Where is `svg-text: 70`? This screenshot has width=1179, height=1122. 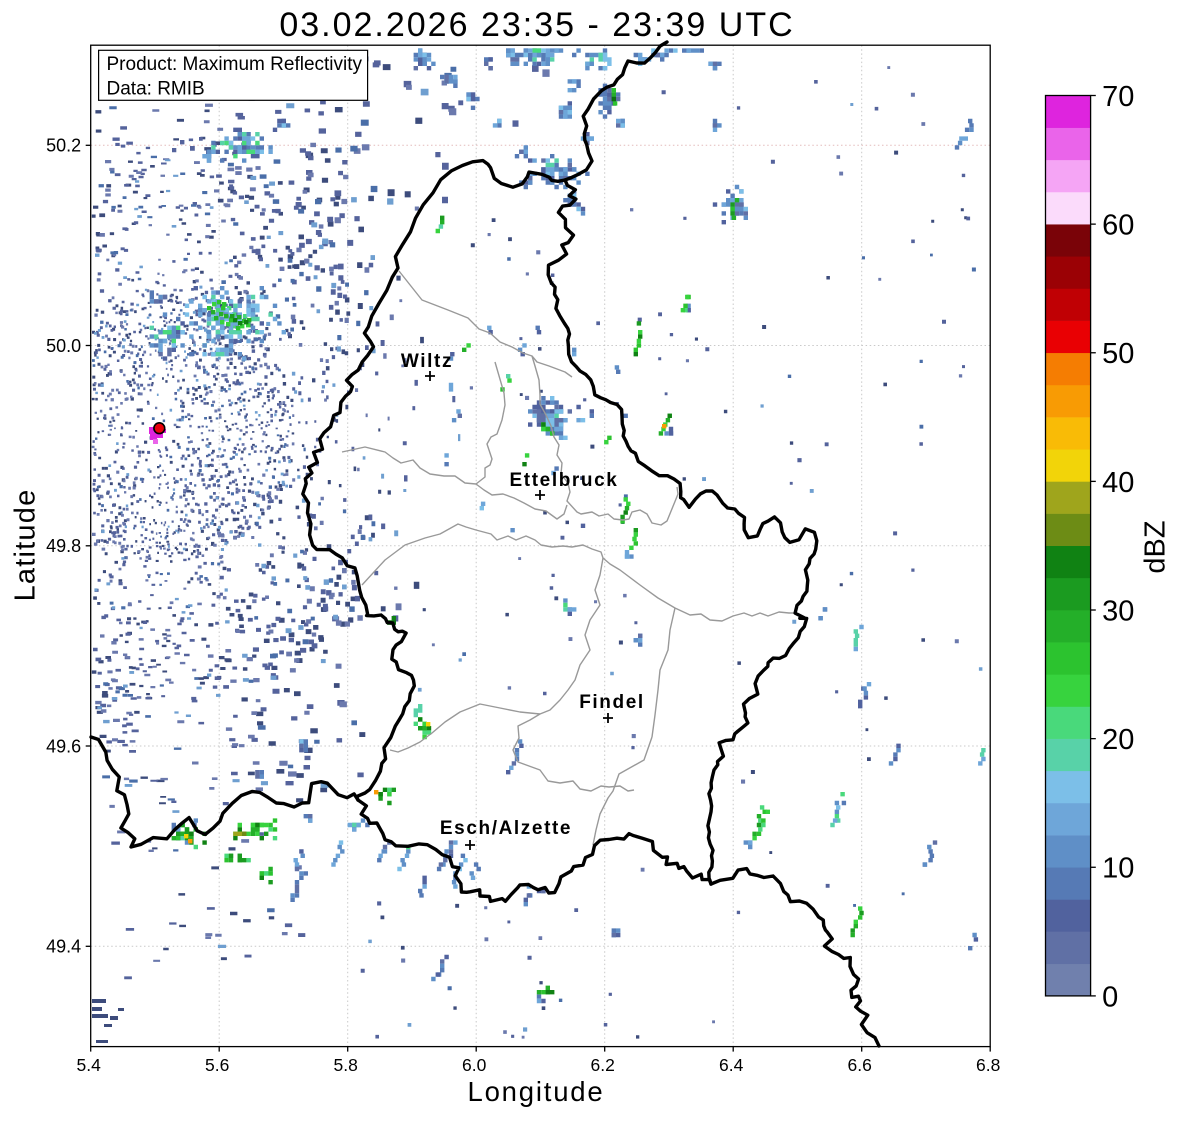
svg-text: 70 is located at coordinates (1118, 97).